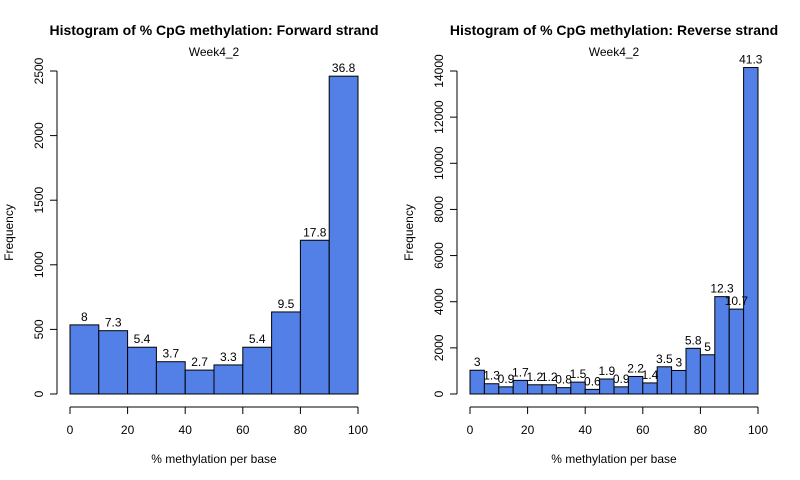 This screenshot has width=800, height=480. I want to click on chart-2-y-tick-label-3: 6000, so click(439, 255).